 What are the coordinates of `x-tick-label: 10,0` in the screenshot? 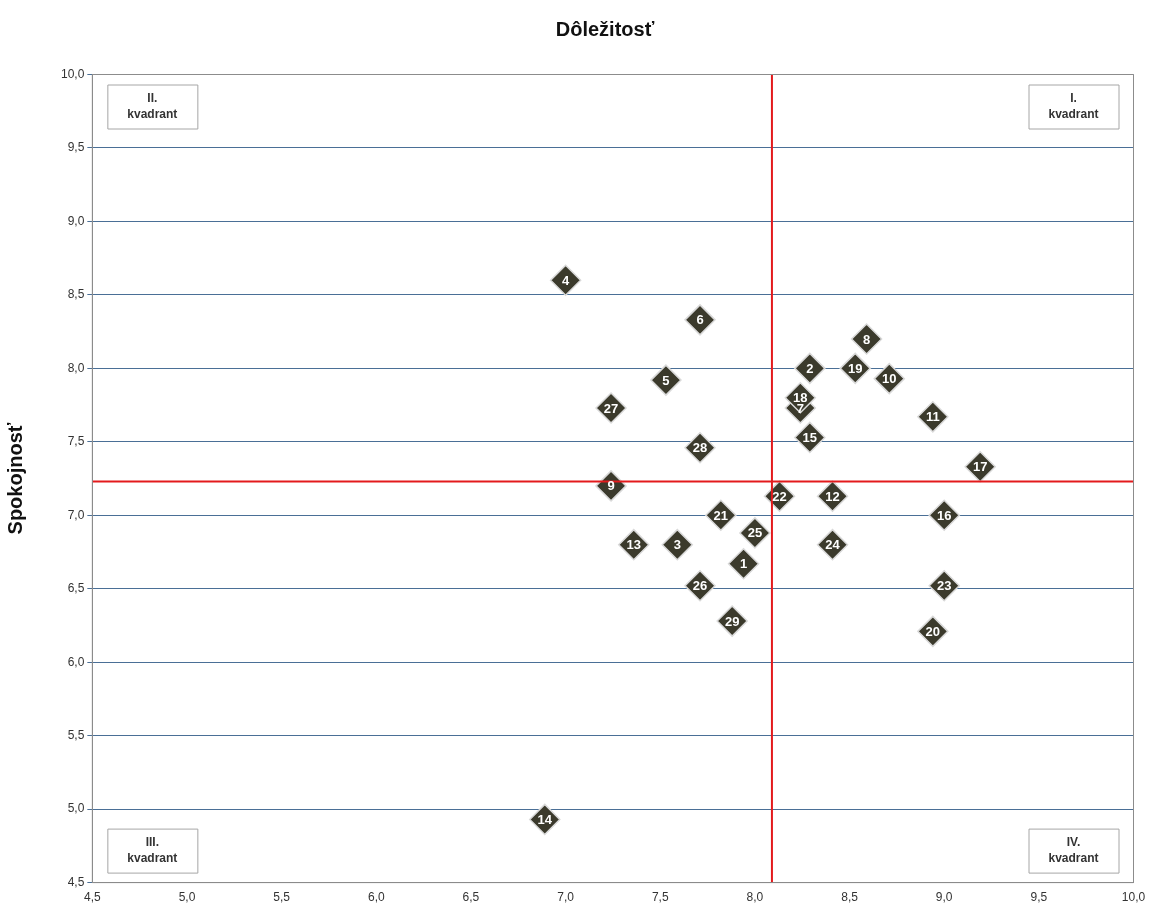 It's located at (1133, 897).